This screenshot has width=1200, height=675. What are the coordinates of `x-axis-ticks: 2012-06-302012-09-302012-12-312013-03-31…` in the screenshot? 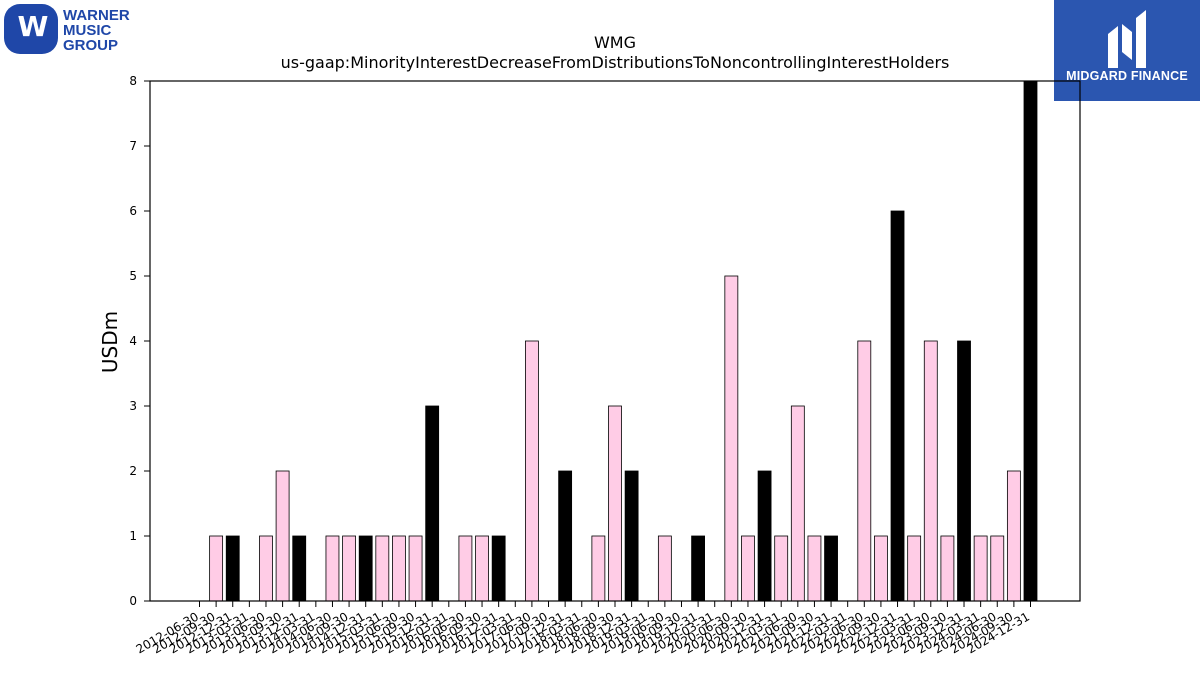 It's located at (583, 628).